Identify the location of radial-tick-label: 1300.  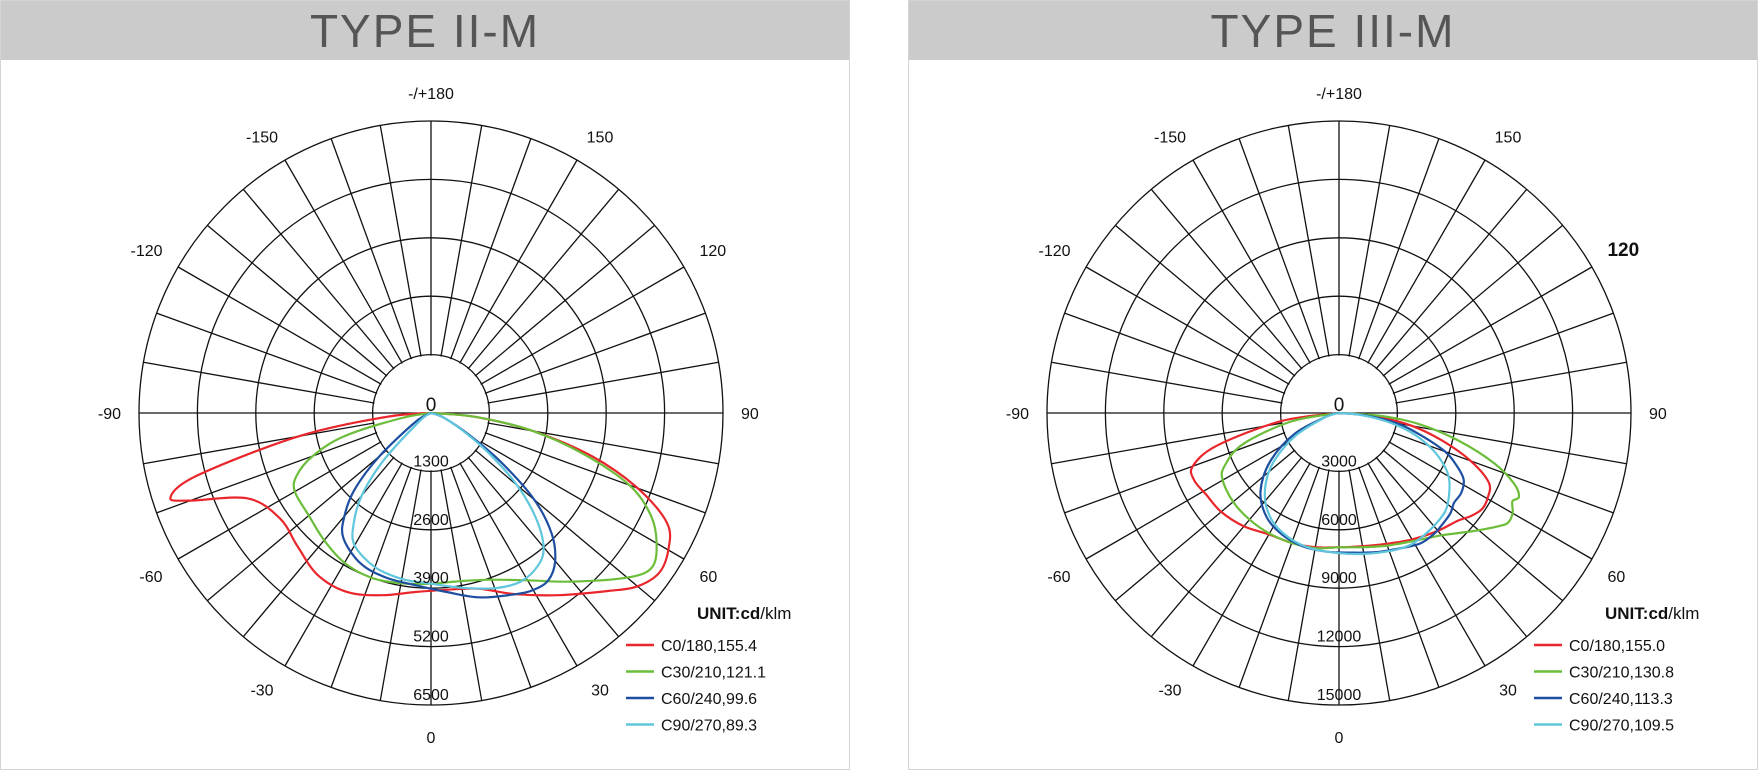
(431, 461).